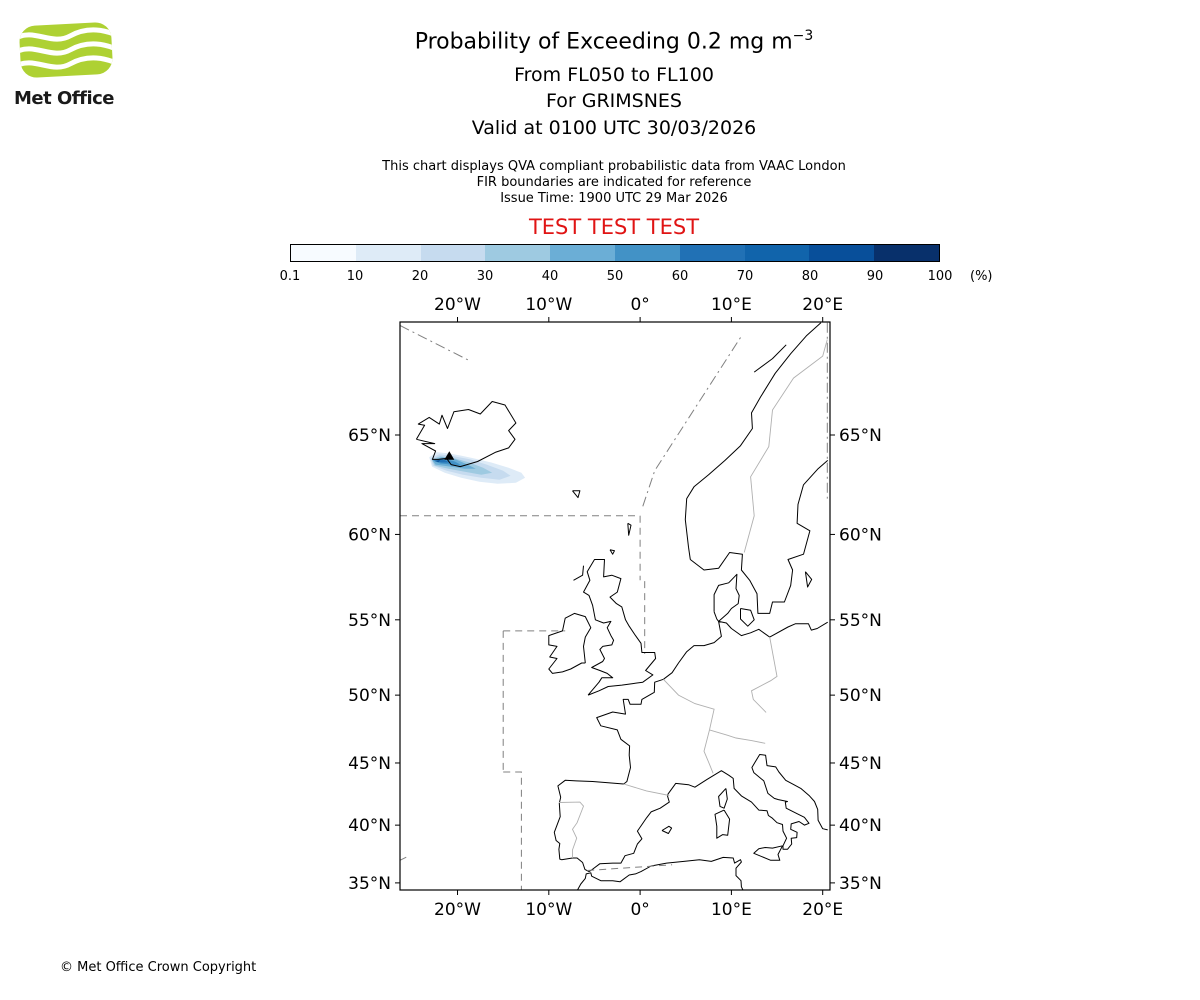 This screenshot has width=1200, height=1000. Describe the element at coordinates (290, 276) in the screenshot. I see `colorbar-tick-label: 0.1` at that location.